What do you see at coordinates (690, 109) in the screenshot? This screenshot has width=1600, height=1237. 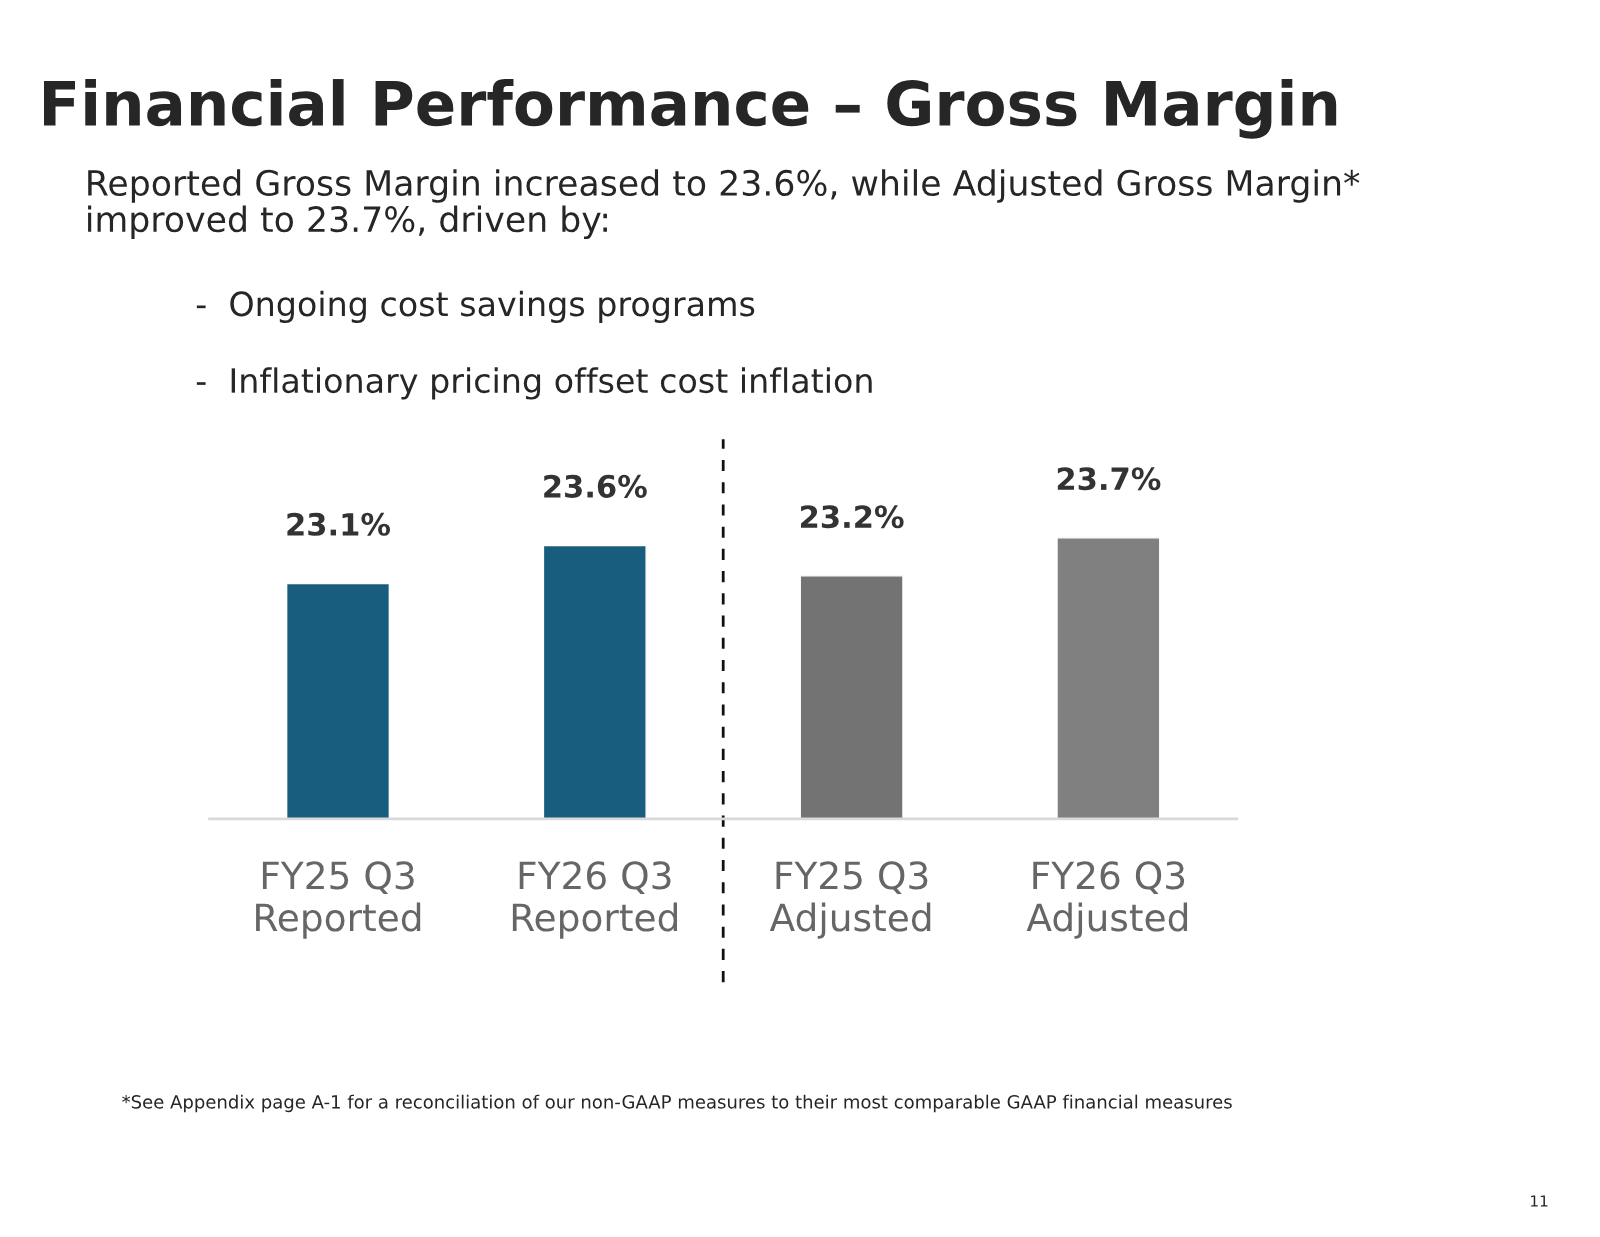 I see `chart-title: Financial Performance – Gross Margin` at bounding box center [690, 109].